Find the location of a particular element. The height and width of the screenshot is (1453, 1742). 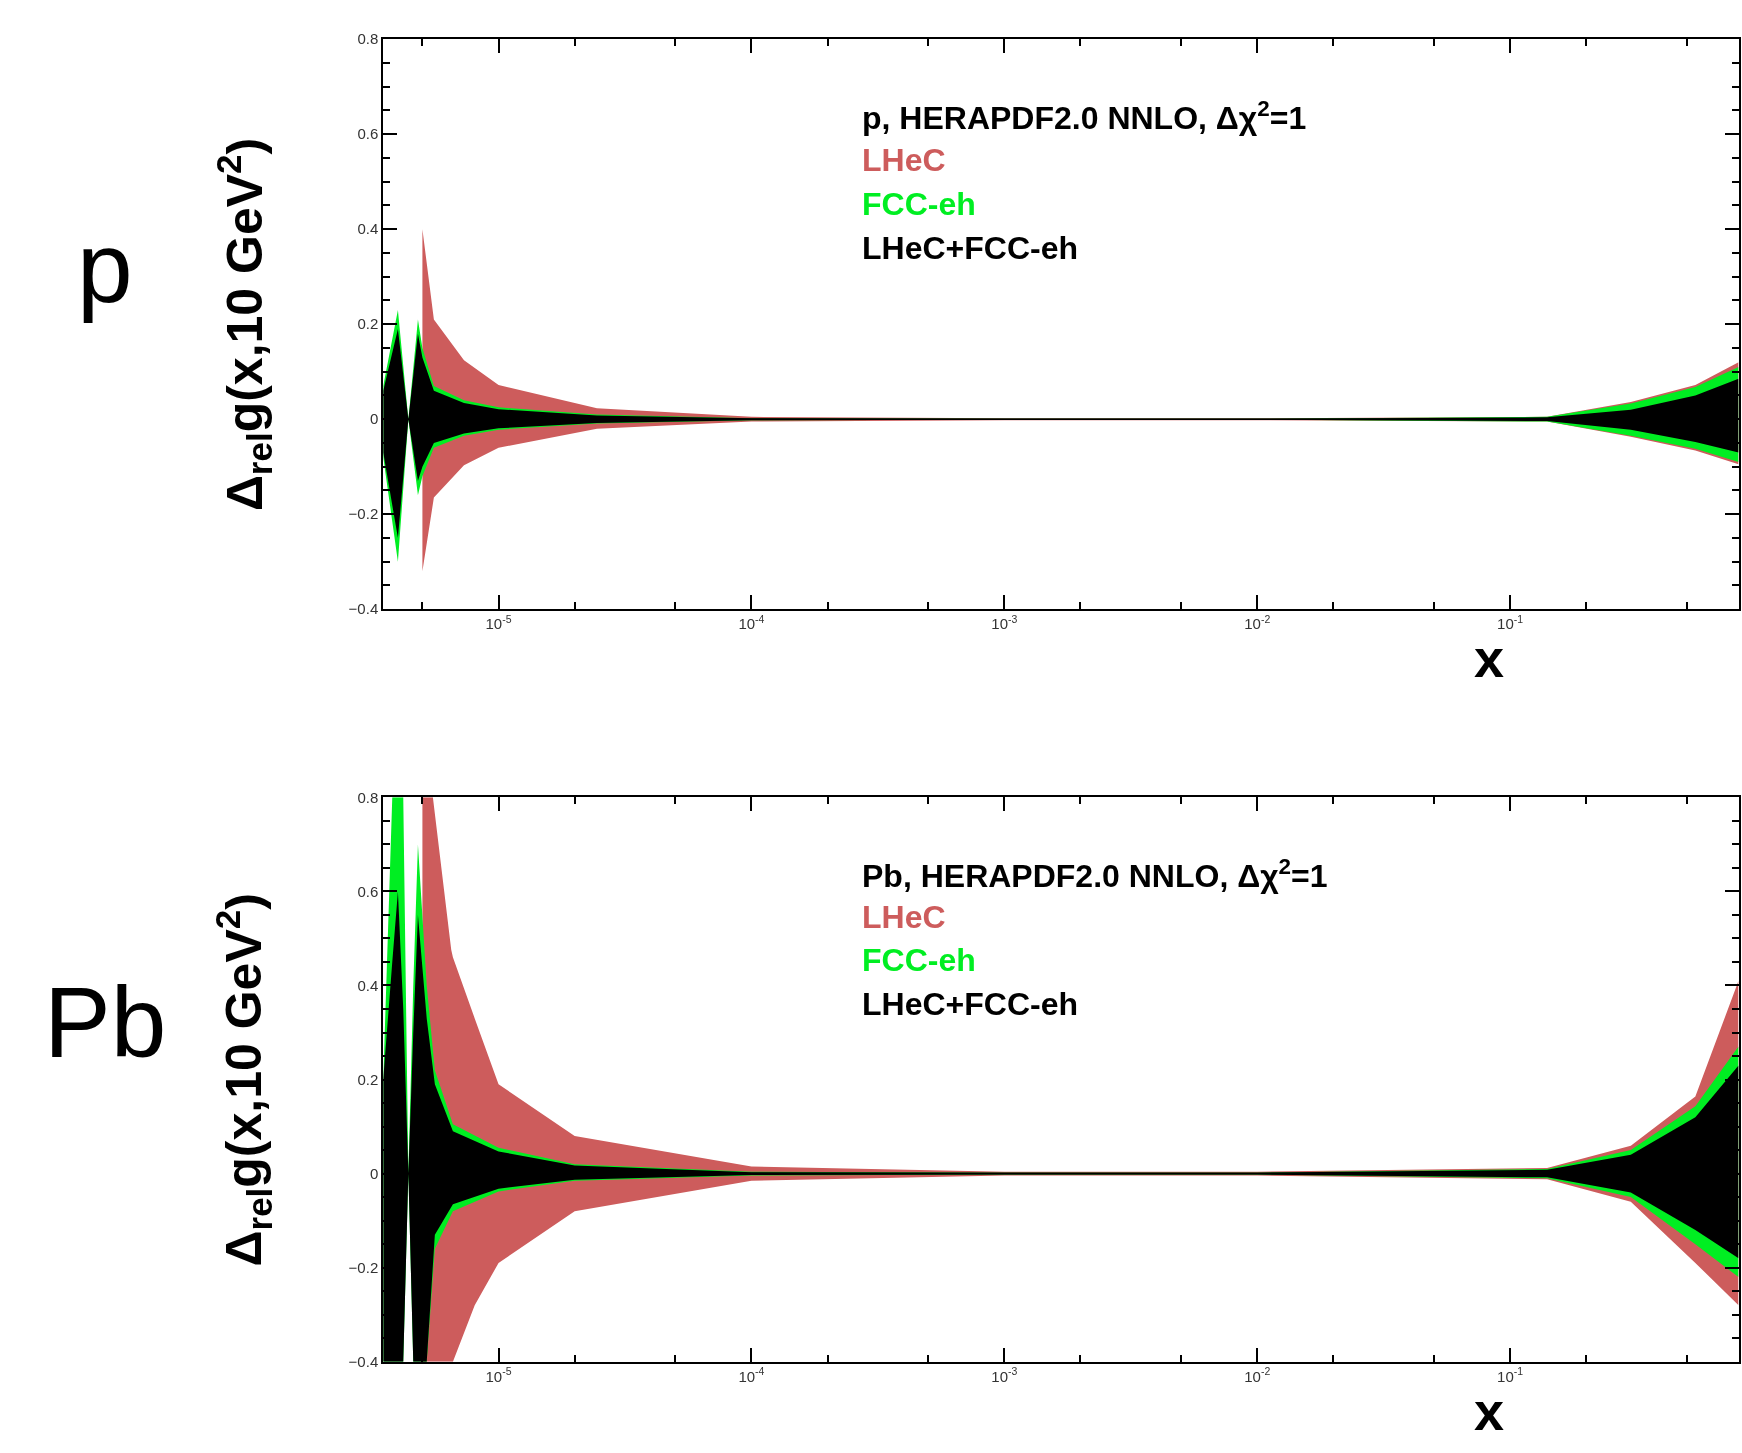

annotation: Pb, HERAPDF2.0 NNLO, Δχ$^{2}$=1 is located at coordinates (1095, 874).